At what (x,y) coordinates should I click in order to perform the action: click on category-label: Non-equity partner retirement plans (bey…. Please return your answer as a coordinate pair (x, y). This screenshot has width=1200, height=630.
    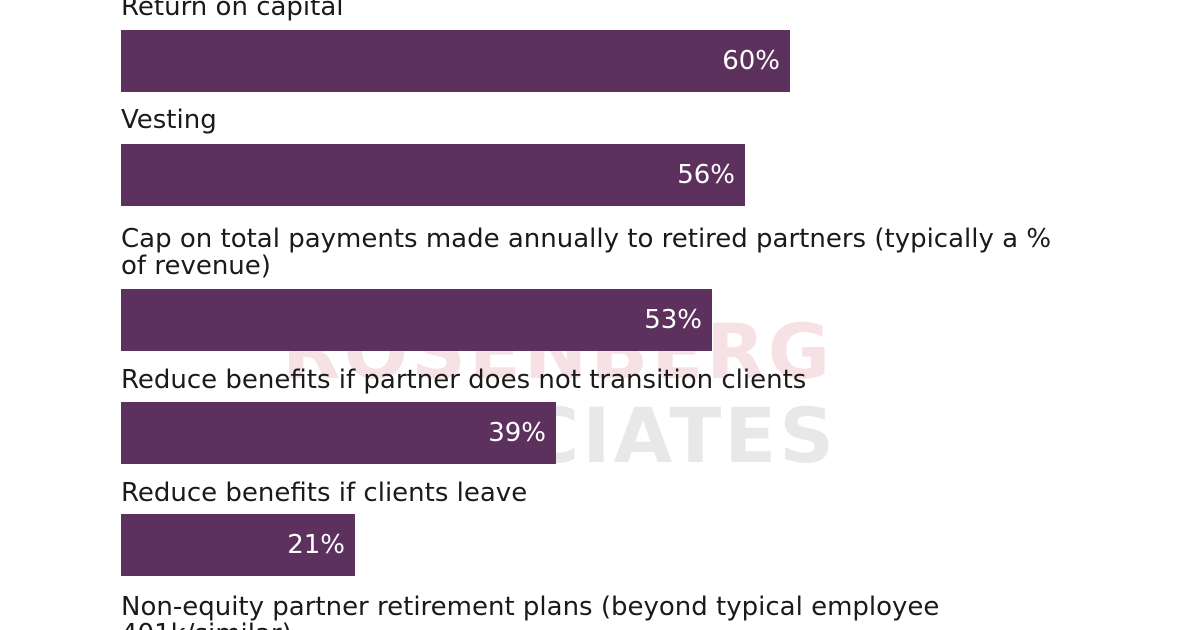
    Looking at the image, I should click on (530, 611).